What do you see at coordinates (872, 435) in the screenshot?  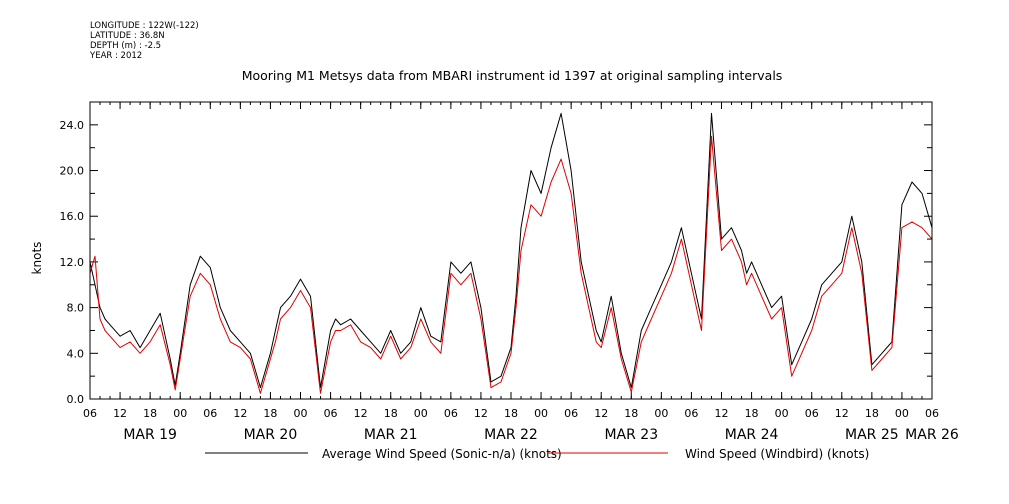 I see `x-date-label: MAR 25` at bounding box center [872, 435].